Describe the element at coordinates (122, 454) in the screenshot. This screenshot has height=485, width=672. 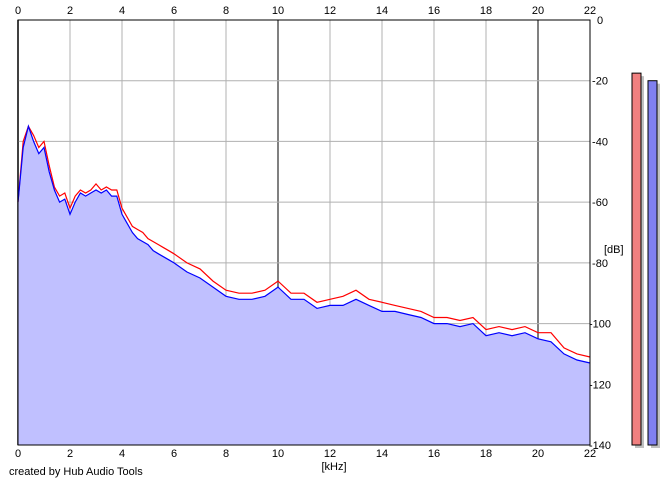
I see `x-tick-label-bottom: 4` at that location.